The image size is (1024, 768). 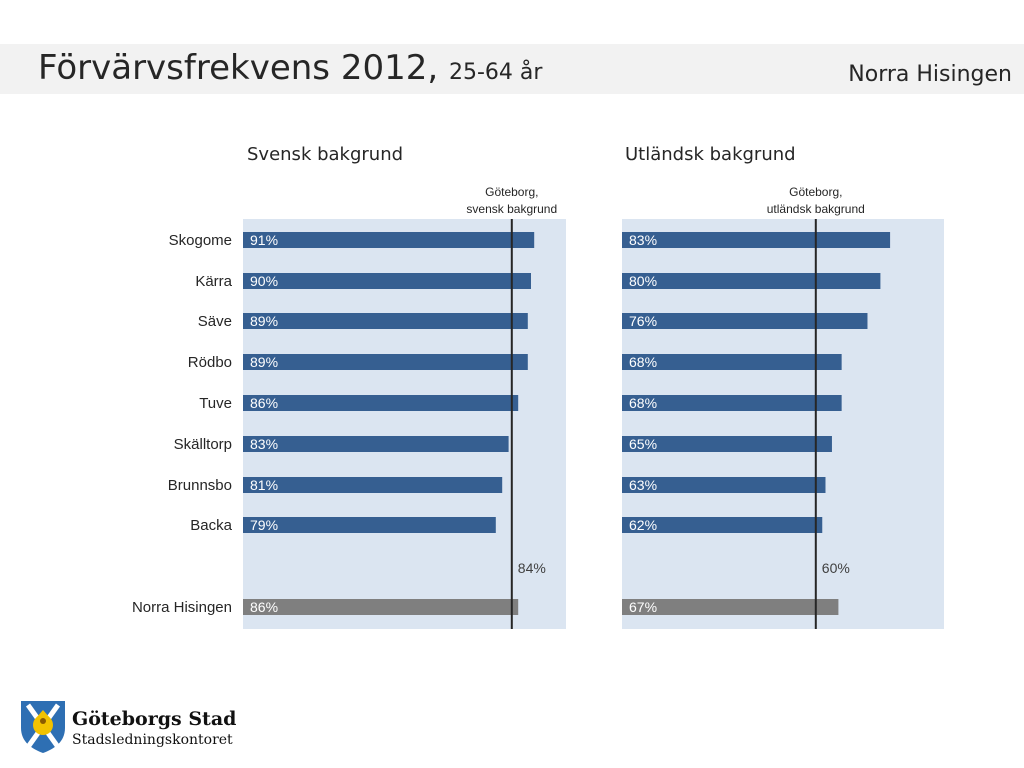 What do you see at coordinates (152, 740) in the screenshot?
I see `logo-subtitle: Stadsledningskontoret` at bounding box center [152, 740].